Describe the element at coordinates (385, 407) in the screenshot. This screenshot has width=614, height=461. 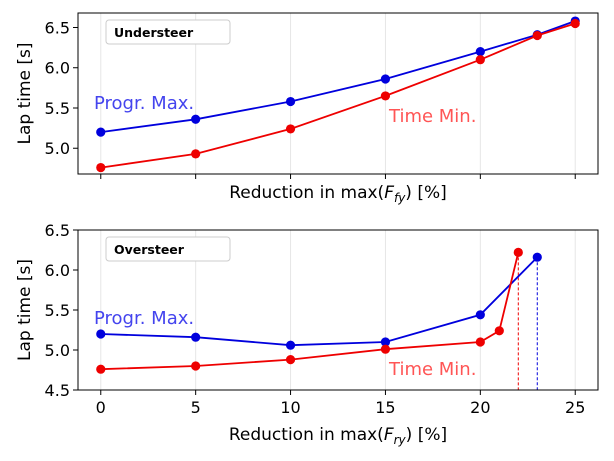
I see `x-tick-label: 15` at that location.